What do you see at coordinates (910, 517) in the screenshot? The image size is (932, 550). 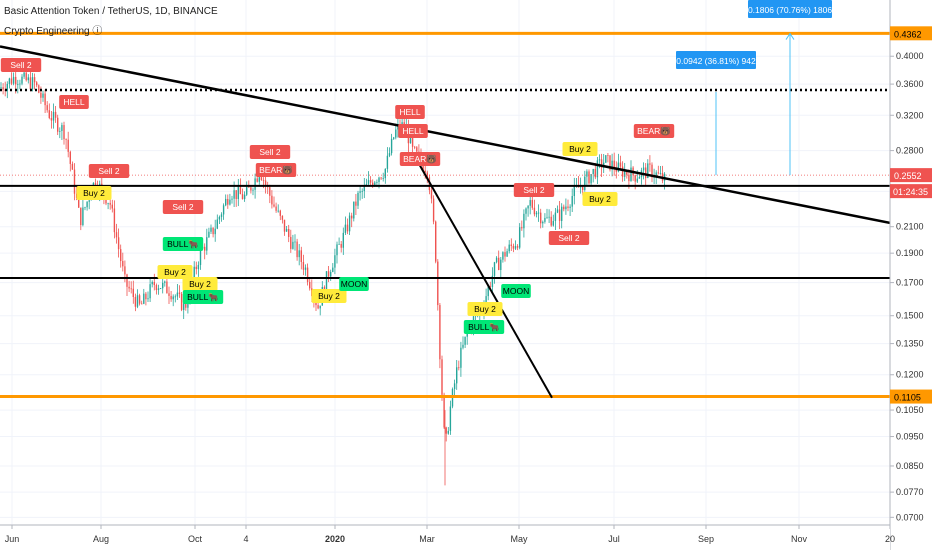 I see `y-tick-label: 0.0700` at bounding box center [910, 517].